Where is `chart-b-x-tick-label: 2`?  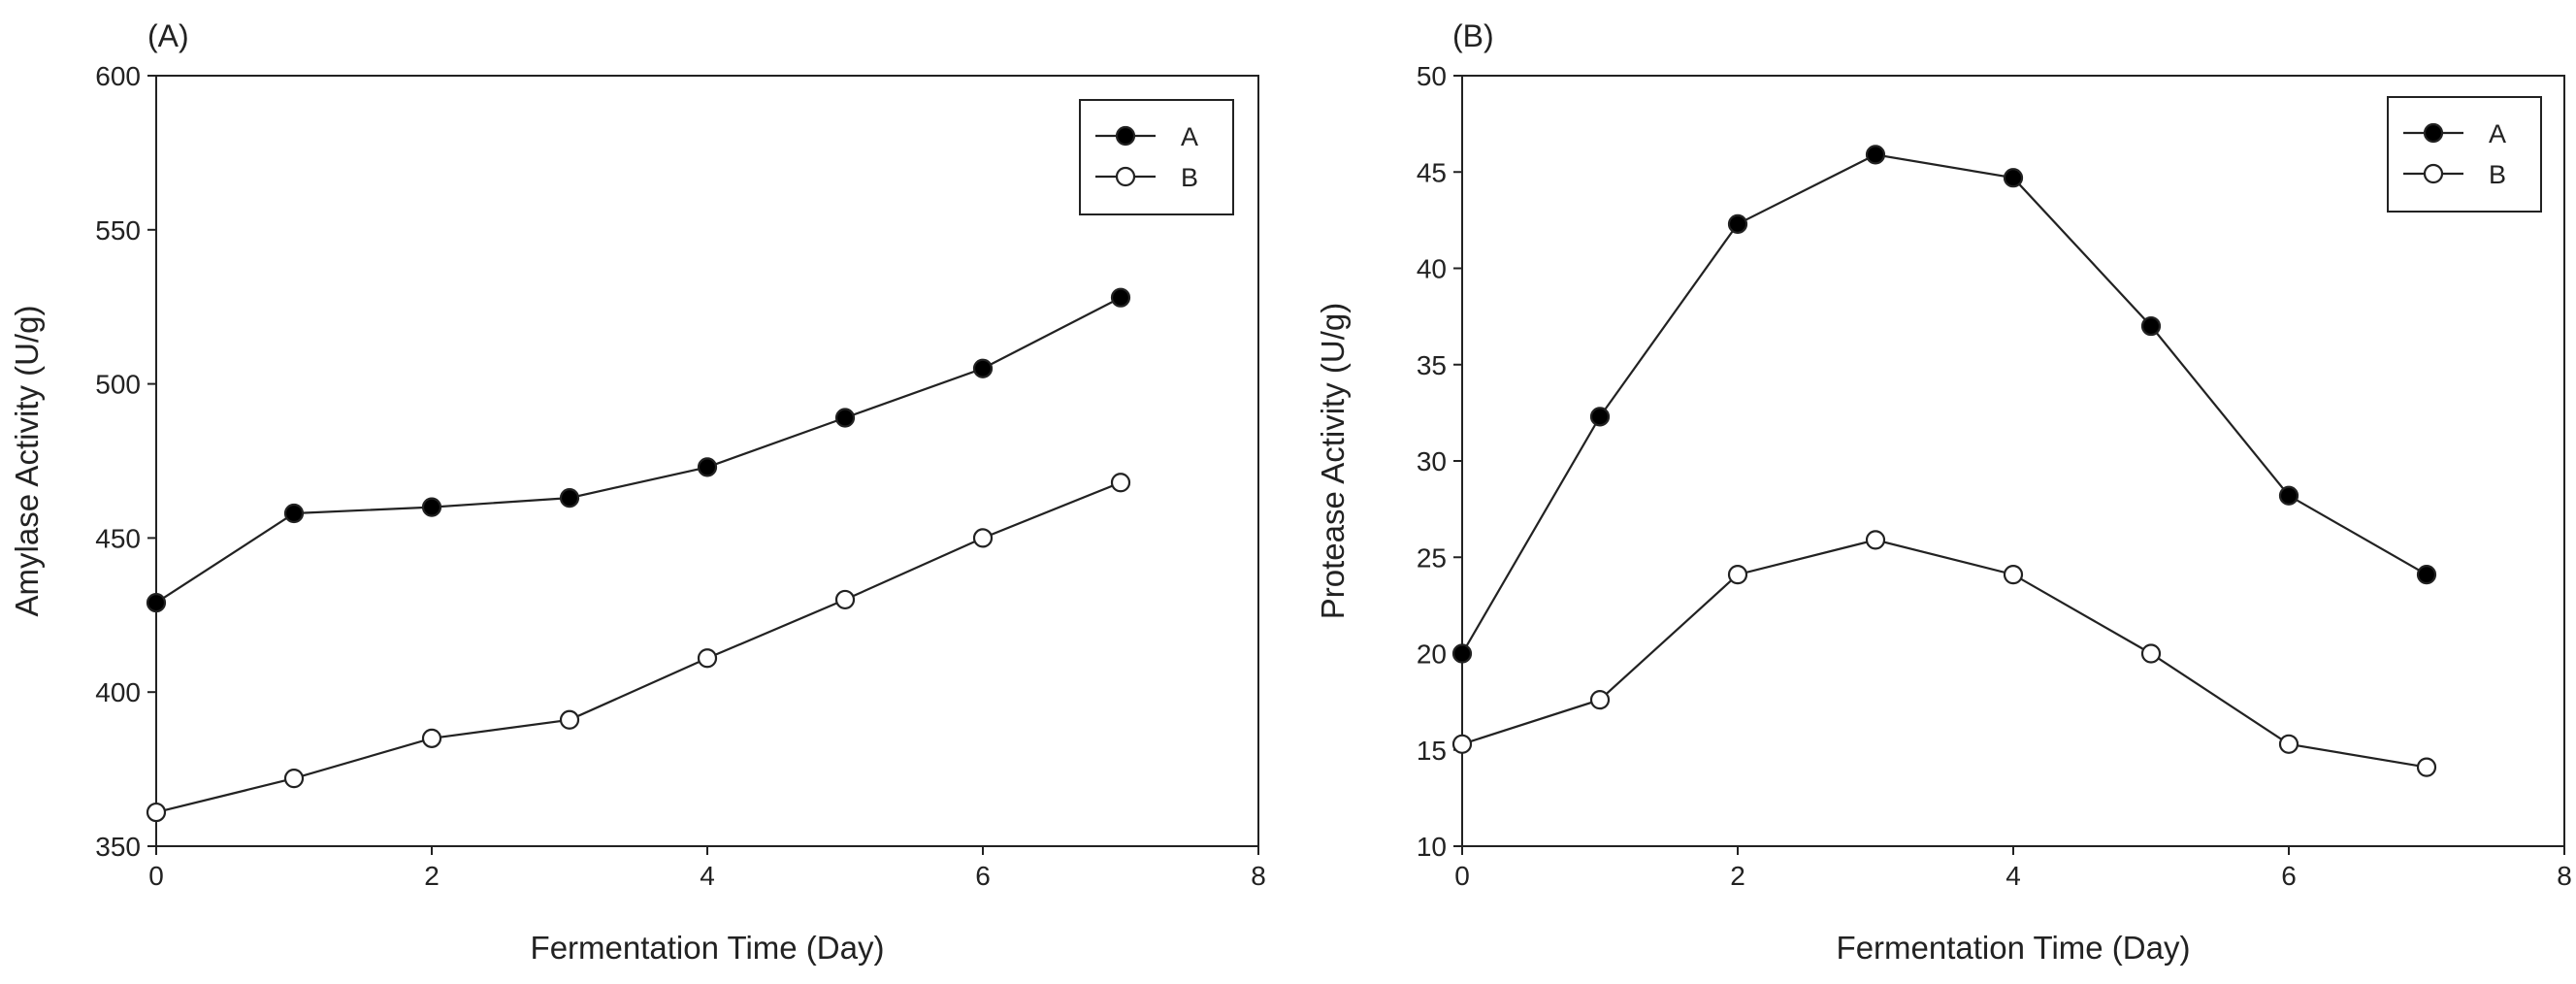
chart-b-x-tick-label: 2 is located at coordinates (1737, 876).